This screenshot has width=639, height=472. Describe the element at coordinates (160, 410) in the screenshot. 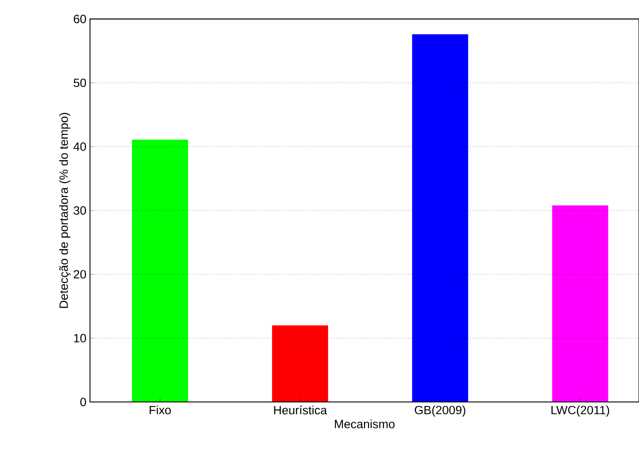

I see `x-tick-label: Fixo` at that location.